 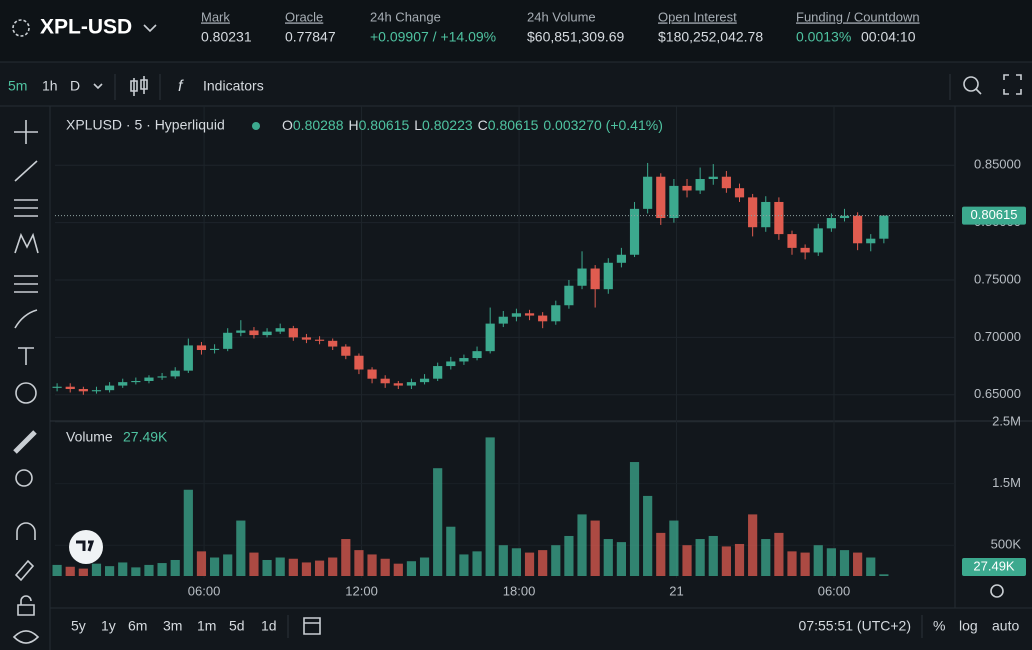 What do you see at coordinates (269, 626) in the screenshot?
I see `range: 1d` at bounding box center [269, 626].